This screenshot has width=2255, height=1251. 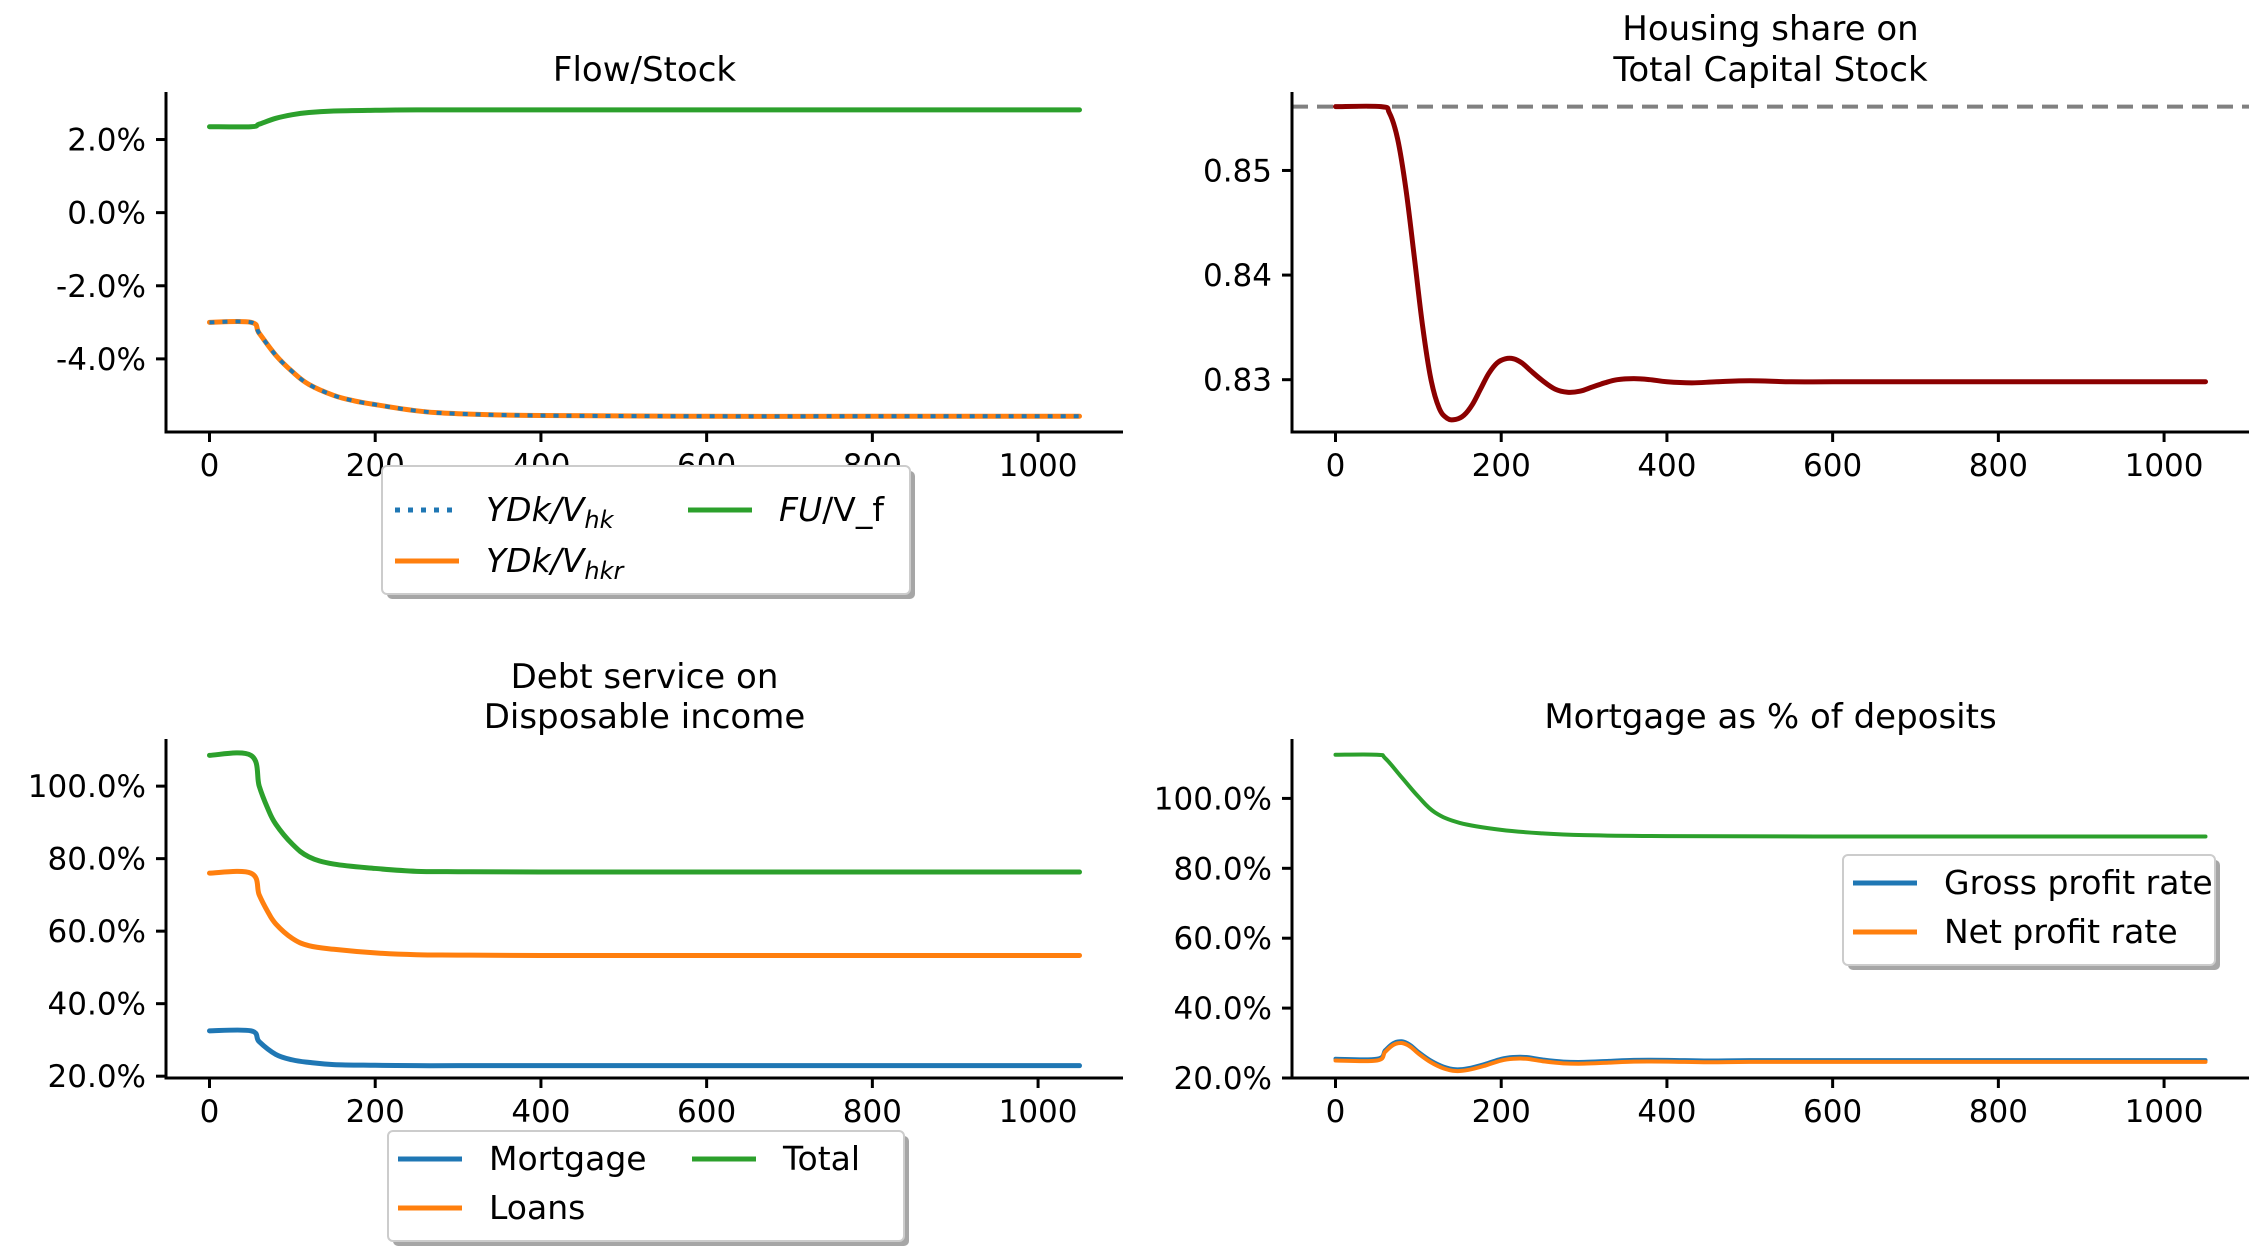 I want to click on legend-label: Total, so click(x=821, y=1158).